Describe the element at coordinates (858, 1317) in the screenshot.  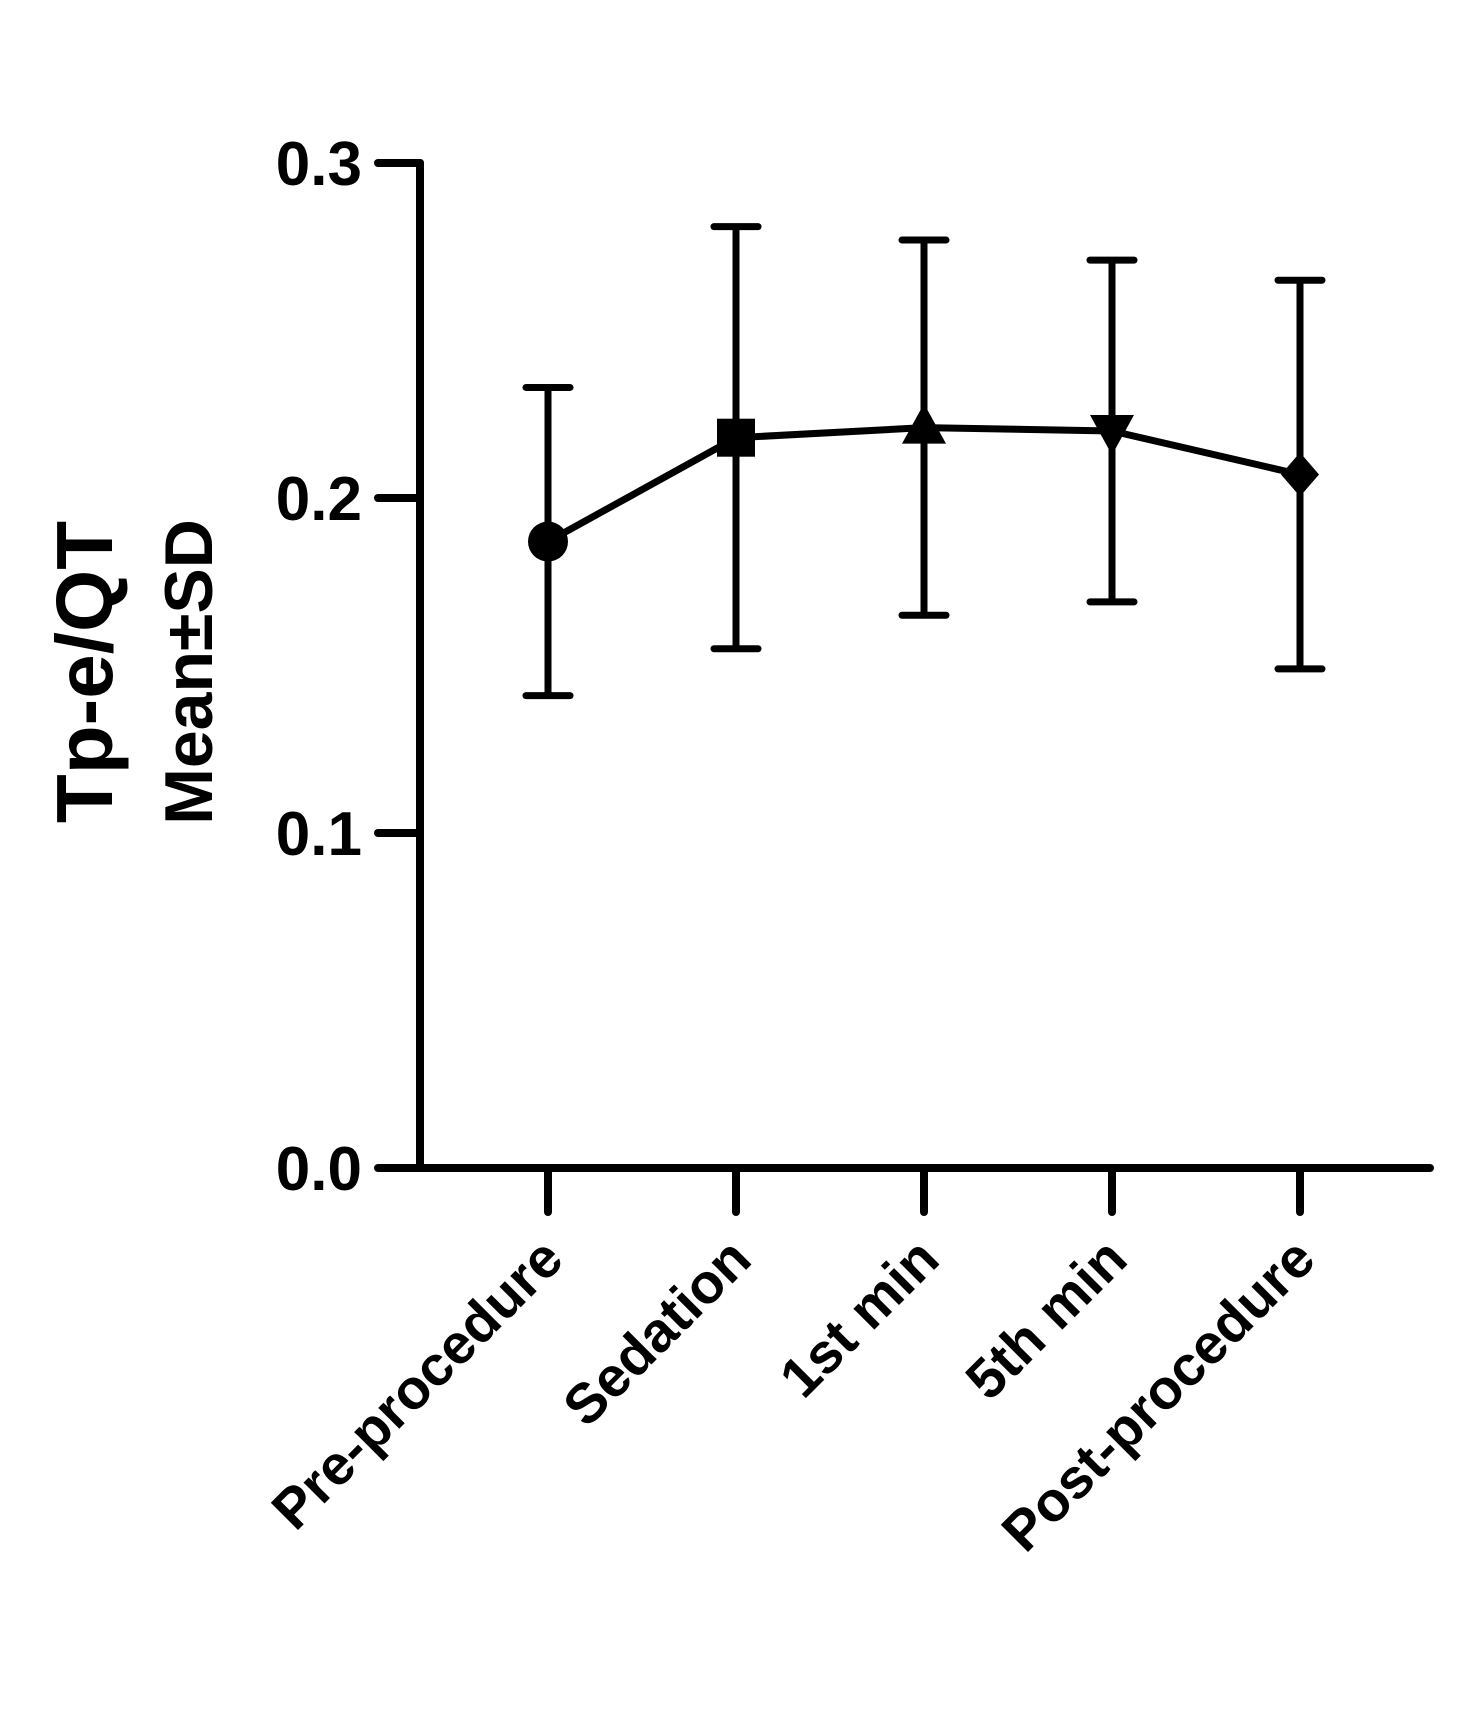
I see `x-tick-label: 1st min` at that location.